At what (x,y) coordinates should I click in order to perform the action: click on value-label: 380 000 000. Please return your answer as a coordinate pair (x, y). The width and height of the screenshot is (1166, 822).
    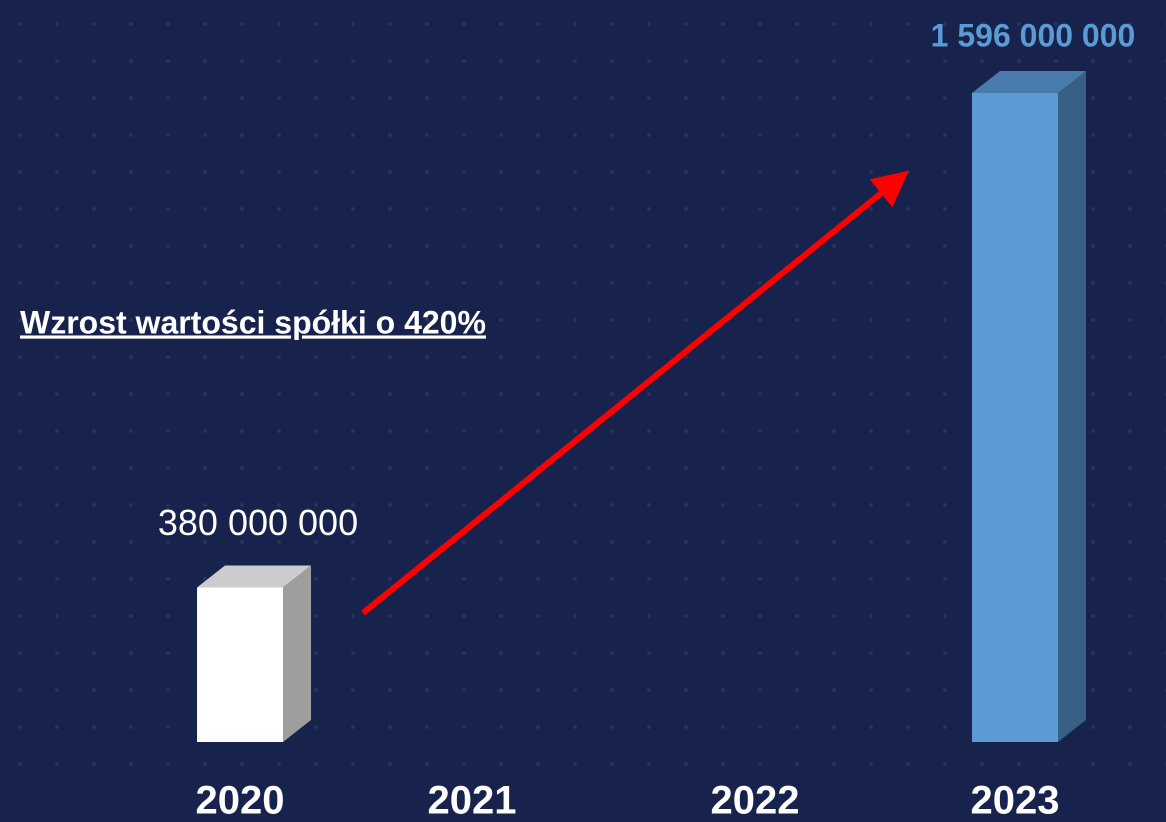
    Looking at the image, I should click on (258, 522).